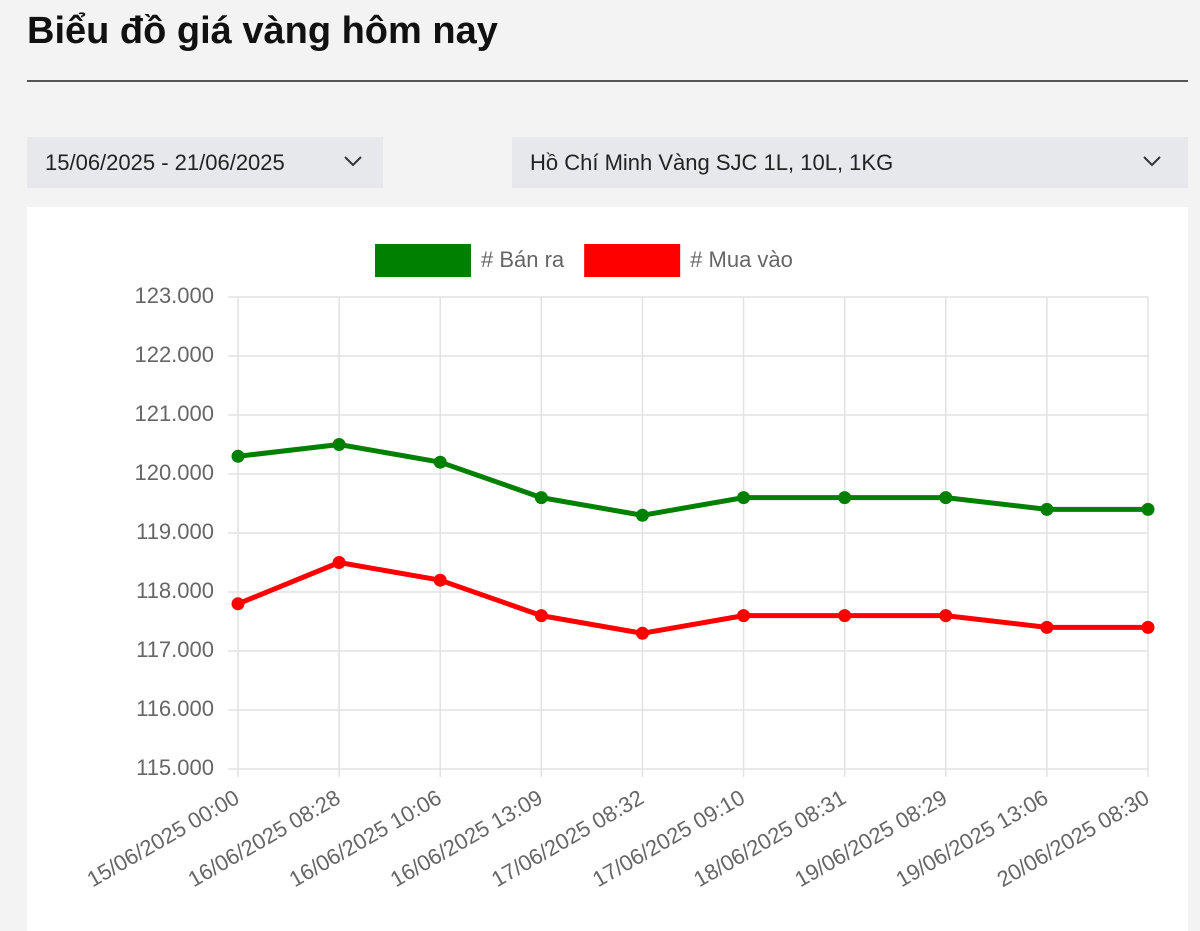  I want to click on y-tick-label: 123.000, so click(174, 295).